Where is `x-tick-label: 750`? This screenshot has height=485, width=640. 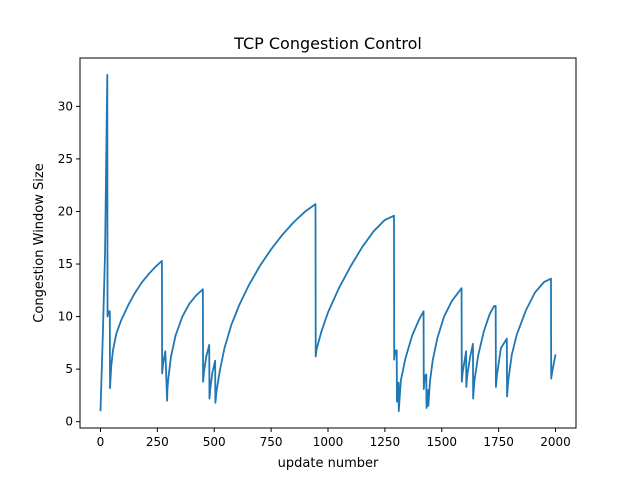
x-tick-label: 750 is located at coordinates (271, 442).